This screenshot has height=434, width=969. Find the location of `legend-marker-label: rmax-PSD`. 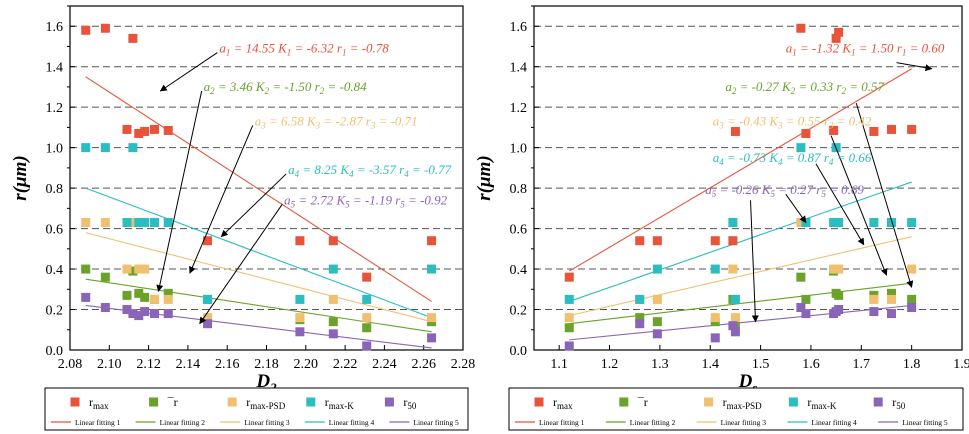

legend-marker-label: rmax-PSD is located at coordinates (266, 403).